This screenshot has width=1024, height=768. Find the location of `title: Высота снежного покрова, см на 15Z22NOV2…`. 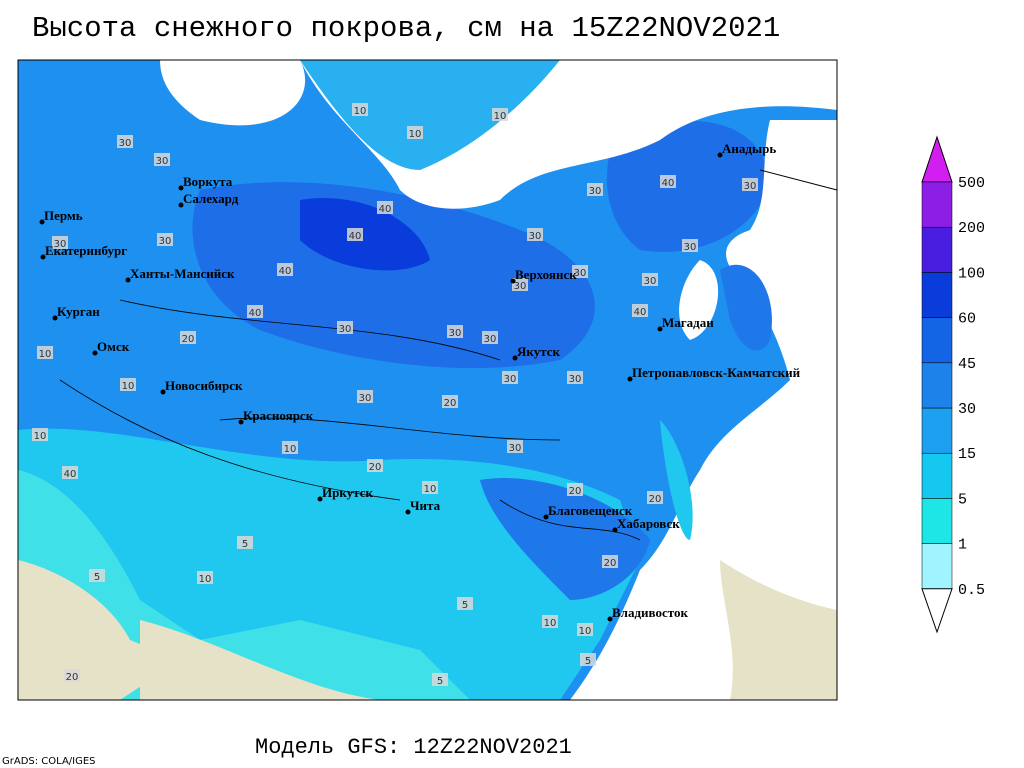

title: Высота снежного покрова, см на 15Z22NOV2… is located at coordinates (406, 28).